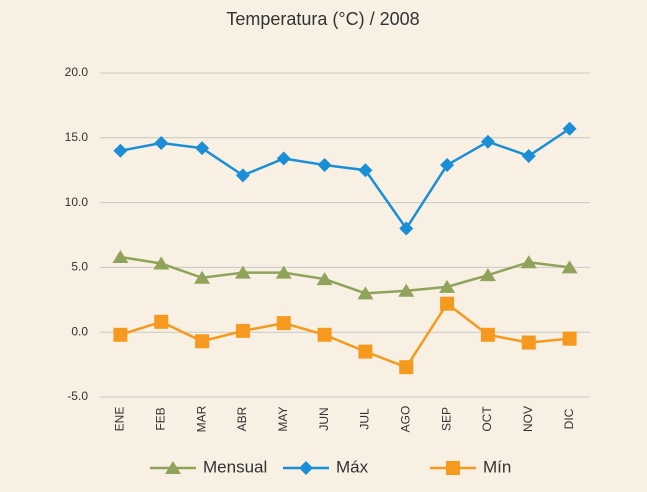 The height and width of the screenshot is (492, 647). Describe the element at coordinates (79, 331) in the screenshot. I see `y-tick-label: 0.0` at that location.